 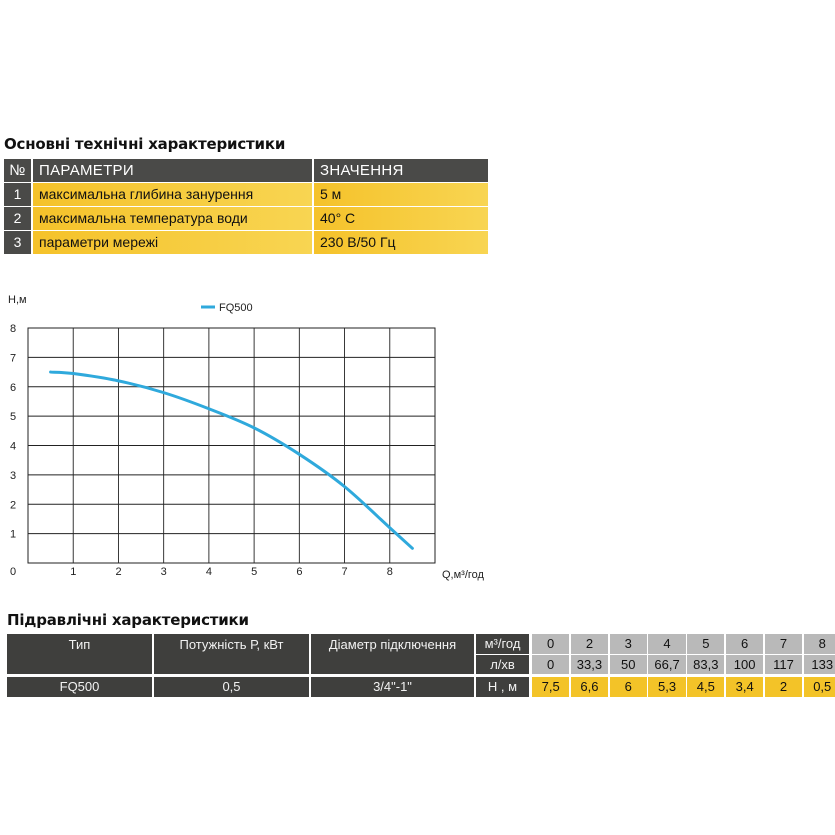 I want to click on hyd-q-lmin-value: 117, so click(x=783, y=664).